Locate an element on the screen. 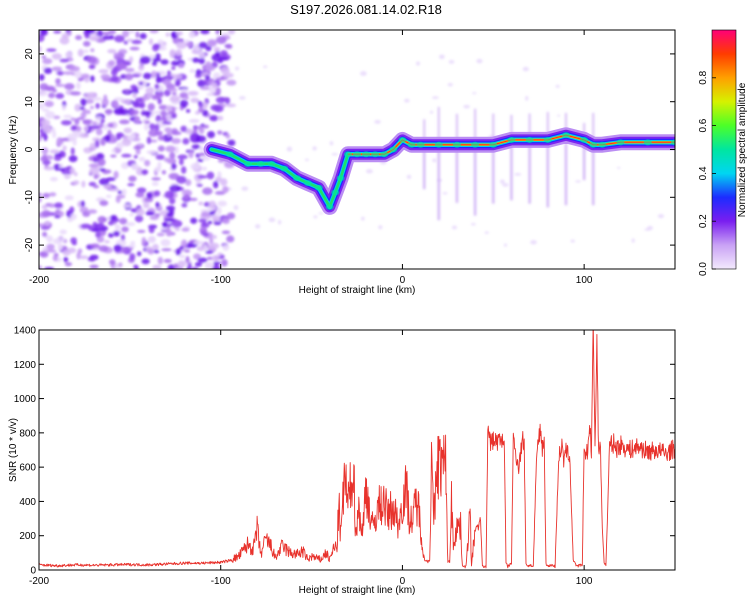  x-tick-label: 100 is located at coordinates (584, 280).